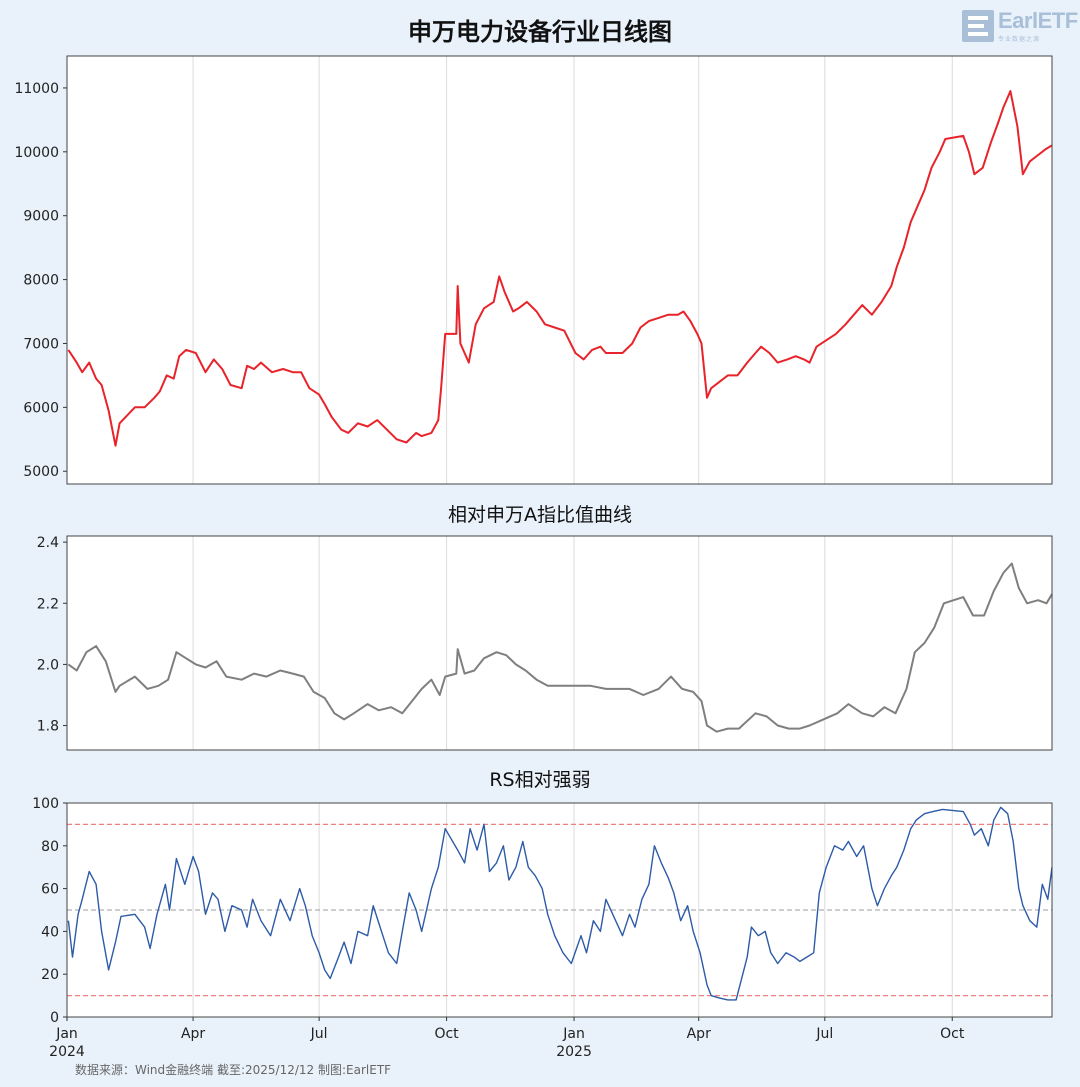 The height and width of the screenshot is (1087, 1080). I want to click on price-y-tick-label: 7000, so click(41, 344).